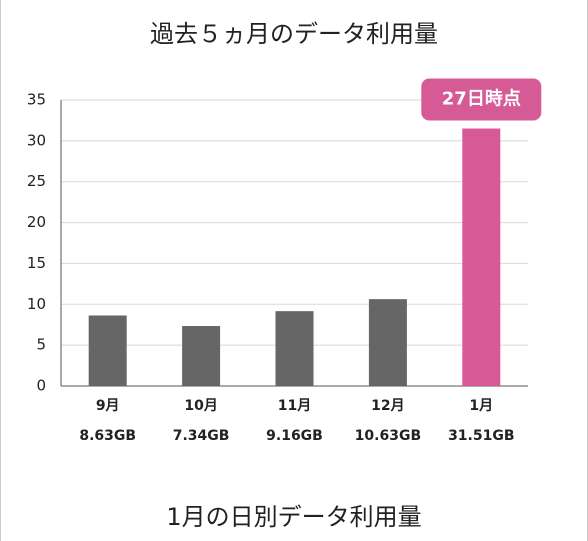 The image size is (588, 541). I want to click on value-label: 31.51GB, so click(481, 436).